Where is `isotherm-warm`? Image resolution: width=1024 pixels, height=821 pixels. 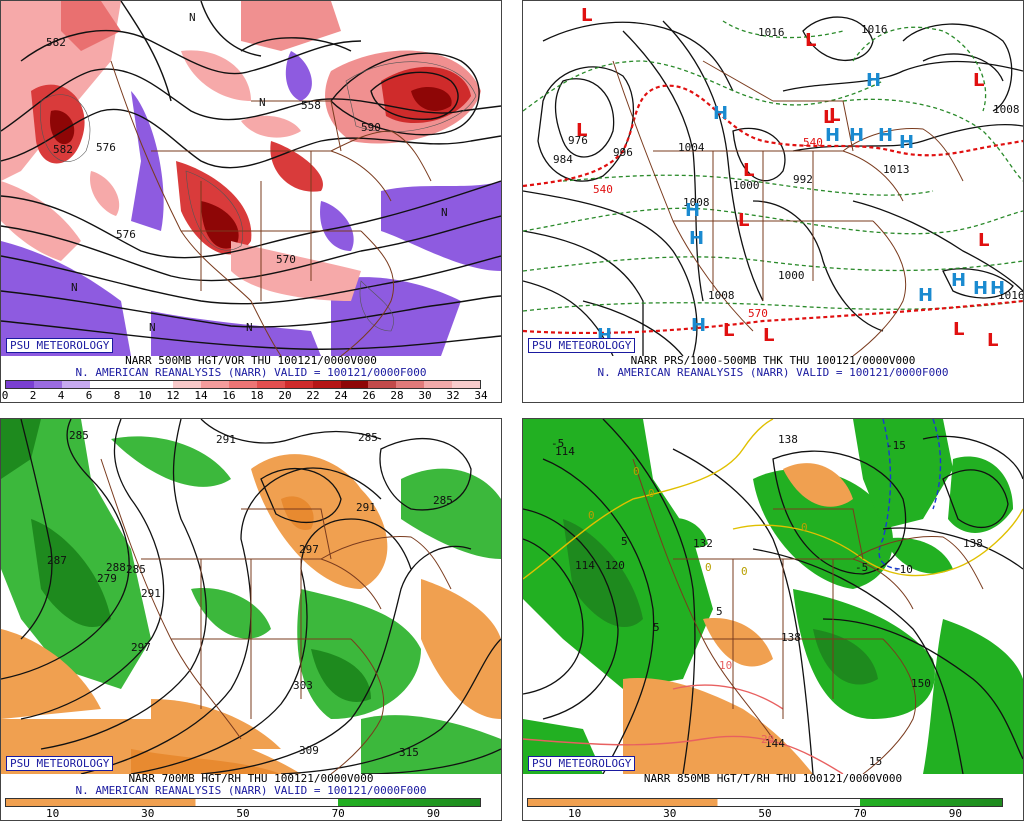
isotherm-warm is located at coordinates (683, 729).